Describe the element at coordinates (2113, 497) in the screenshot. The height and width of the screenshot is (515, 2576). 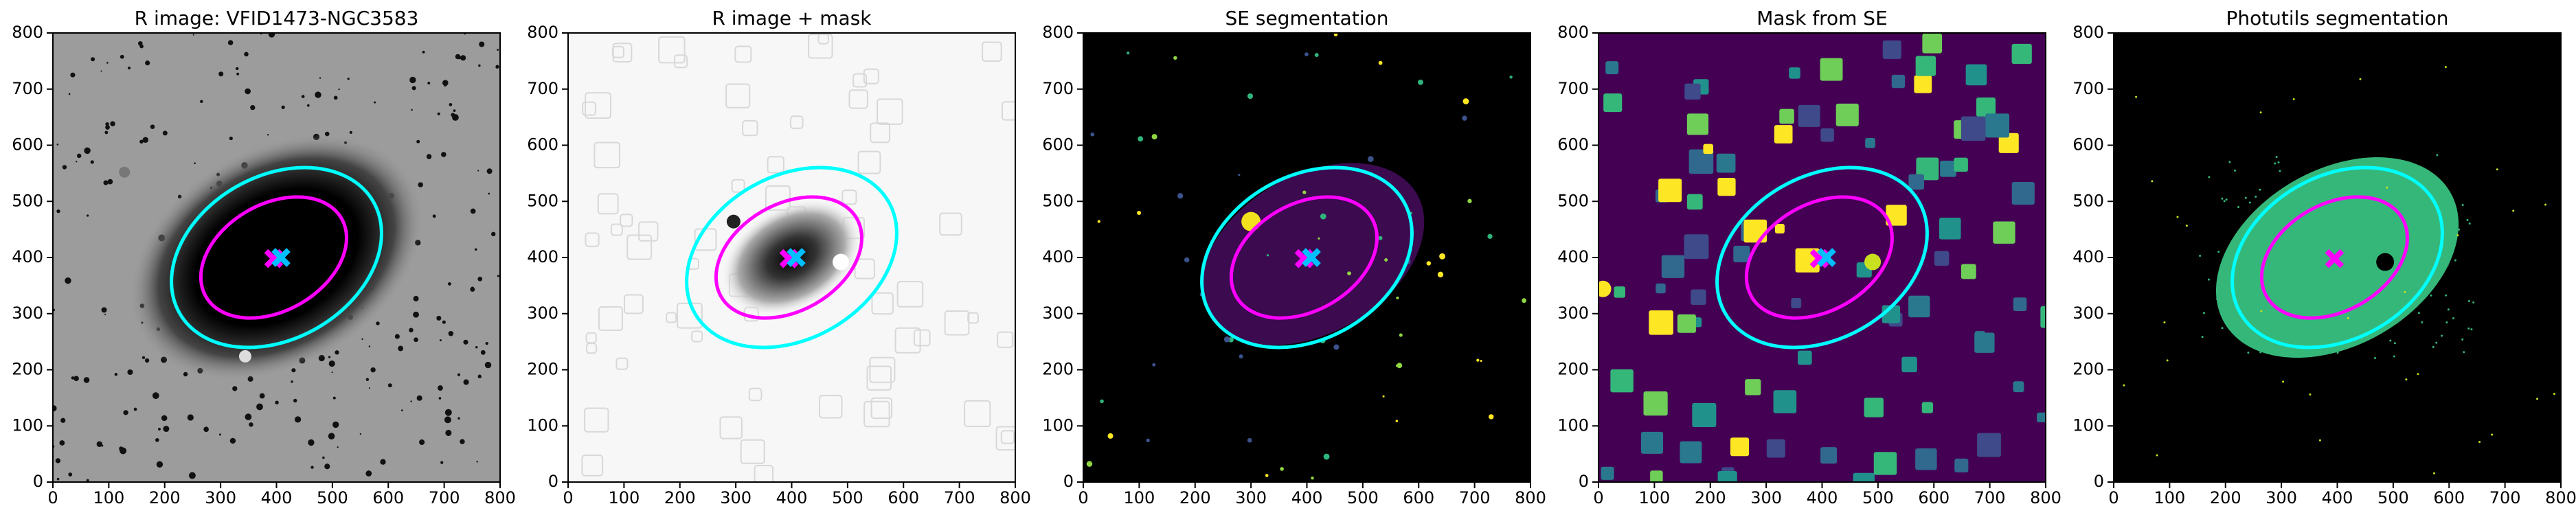
I see `x-tick-label: 0` at that location.